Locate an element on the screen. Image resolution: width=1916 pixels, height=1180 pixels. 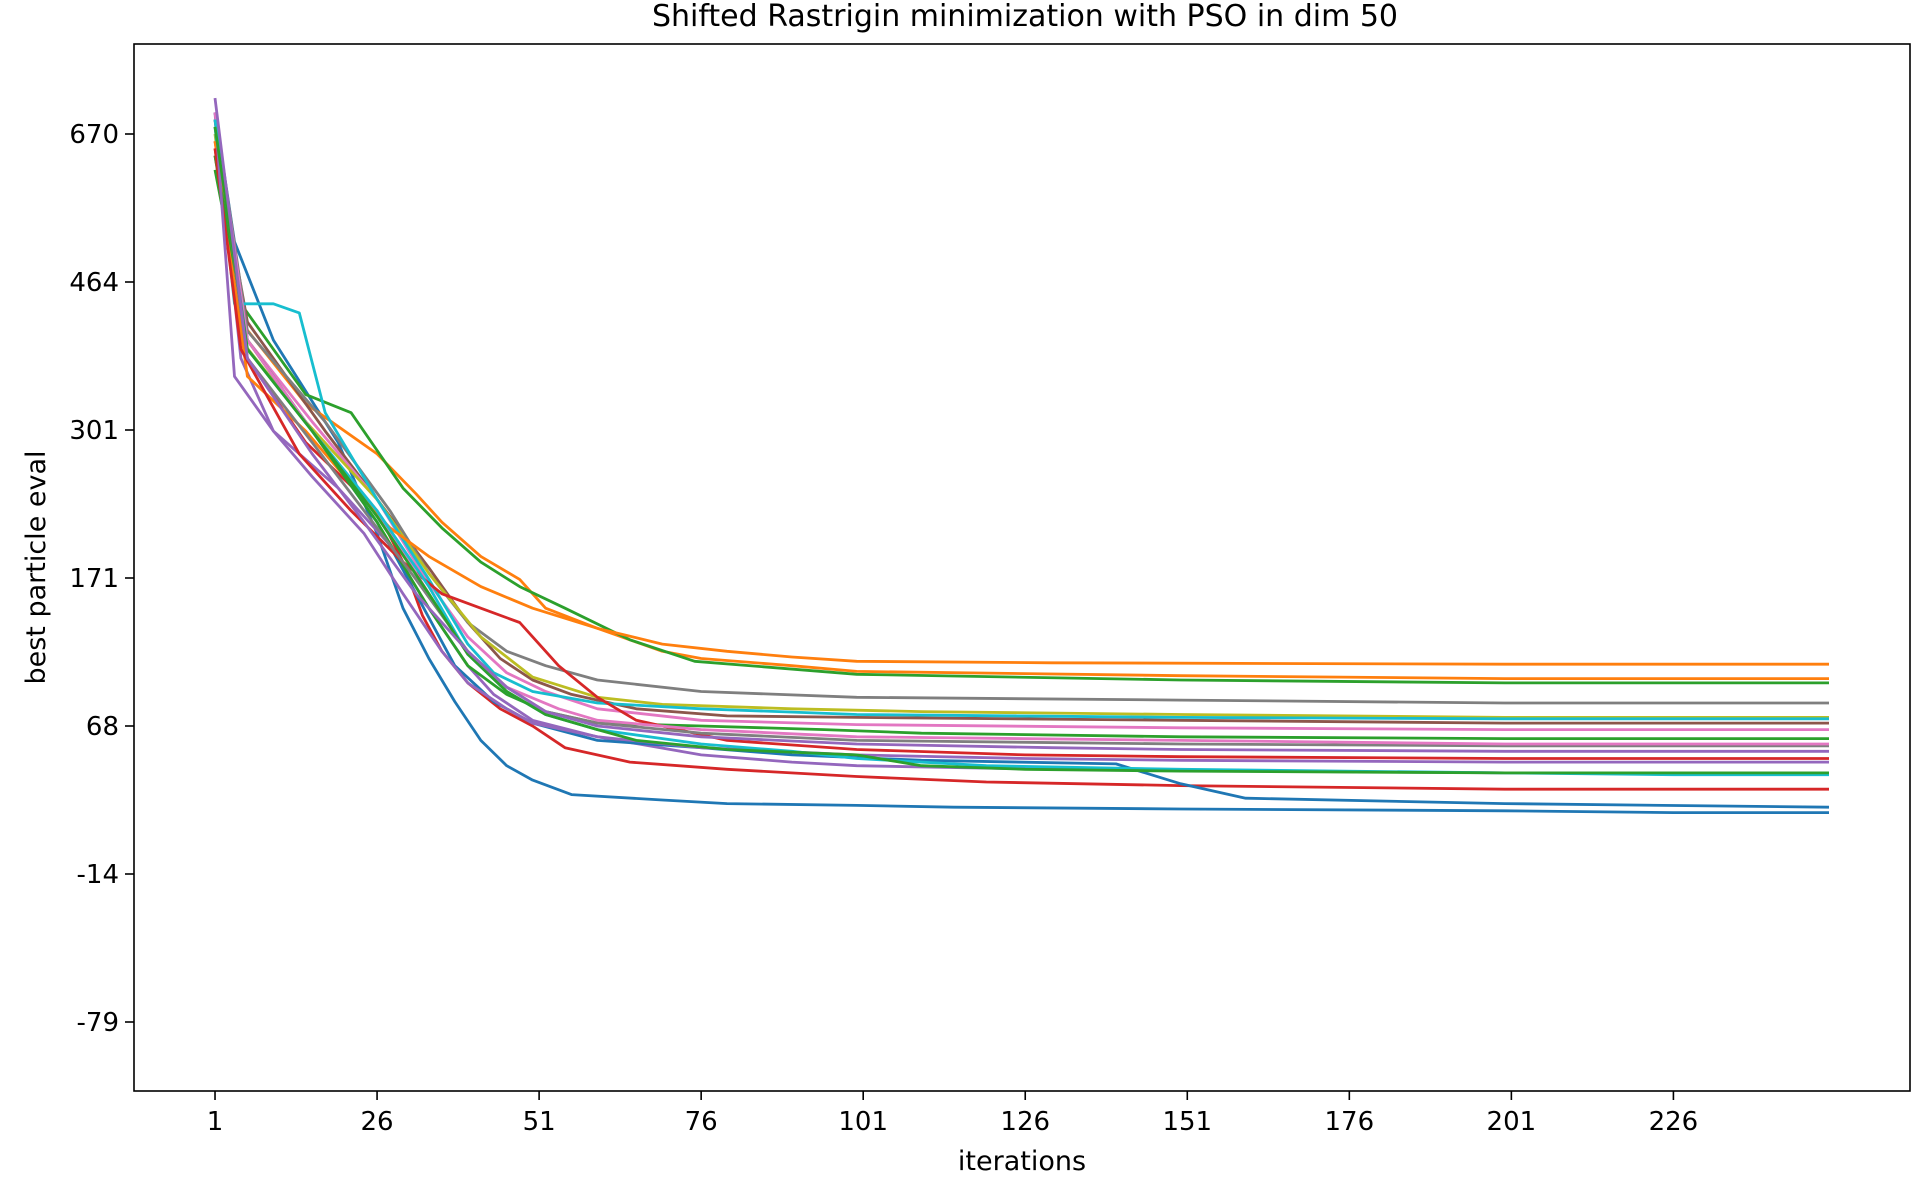
y-tick-label: 670 is located at coordinates (94, 135).